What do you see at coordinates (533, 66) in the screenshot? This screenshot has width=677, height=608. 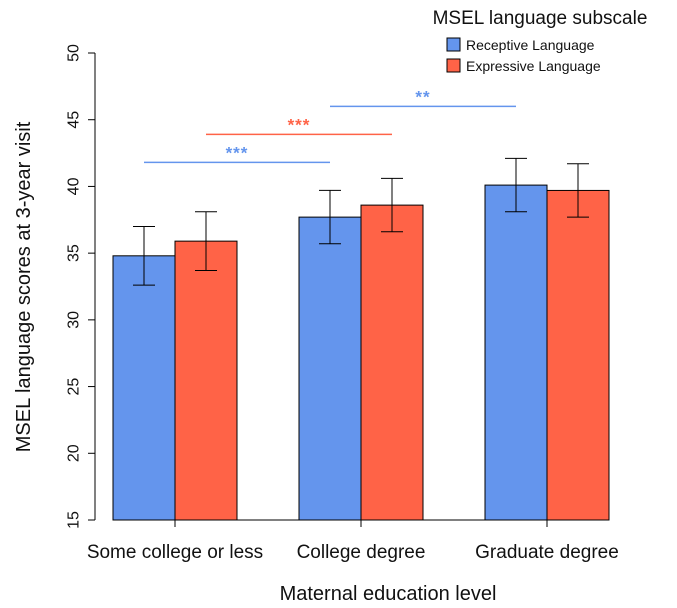 I see `legend-label-expressive: Expressive Language` at bounding box center [533, 66].